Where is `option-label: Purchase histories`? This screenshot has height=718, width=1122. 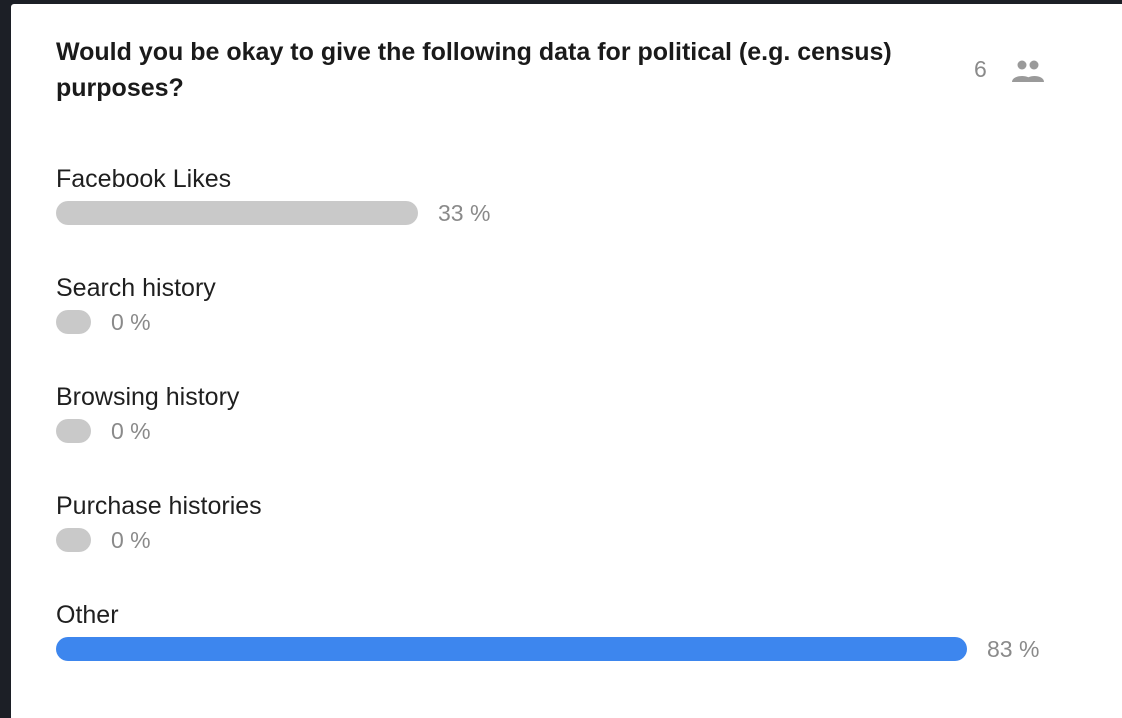
option-label: Purchase histories is located at coordinates (159, 506).